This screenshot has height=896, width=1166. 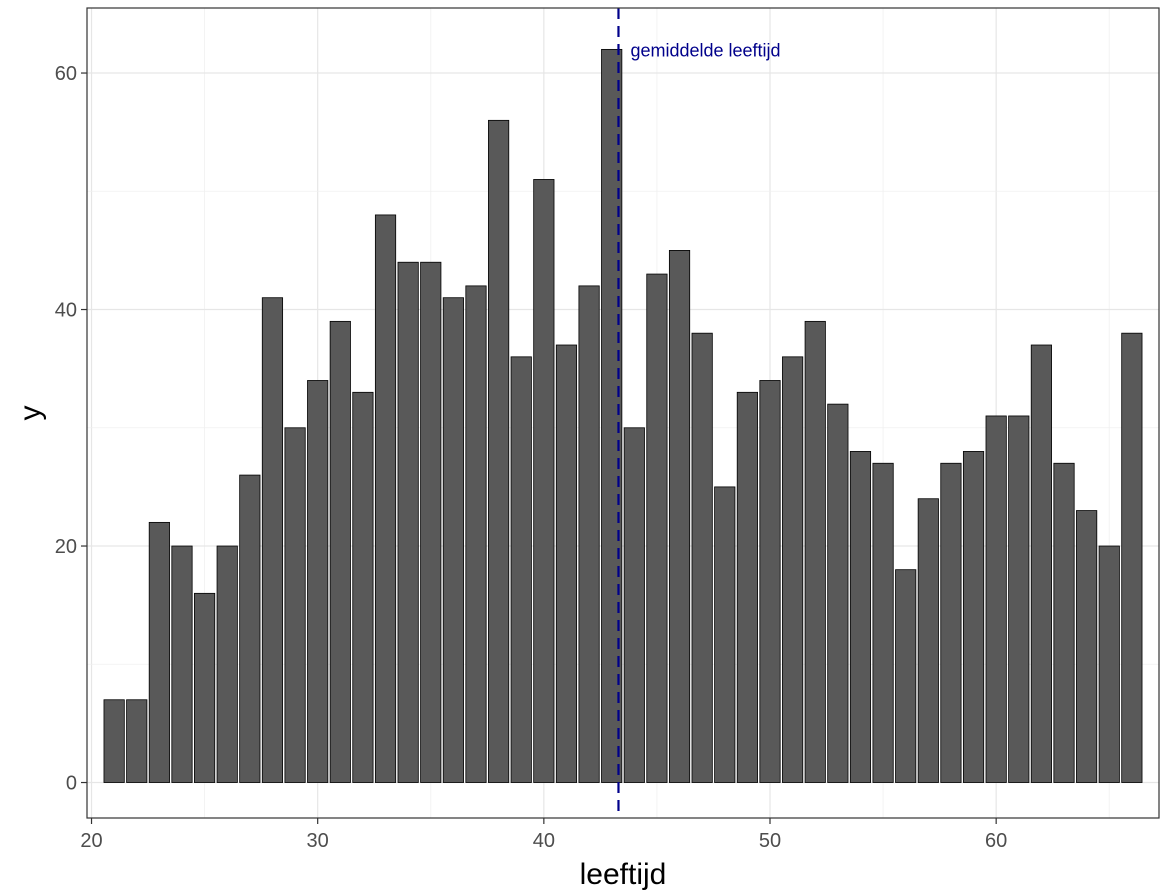 I want to click on y-tick-label: 60, so click(x=66, y=74).